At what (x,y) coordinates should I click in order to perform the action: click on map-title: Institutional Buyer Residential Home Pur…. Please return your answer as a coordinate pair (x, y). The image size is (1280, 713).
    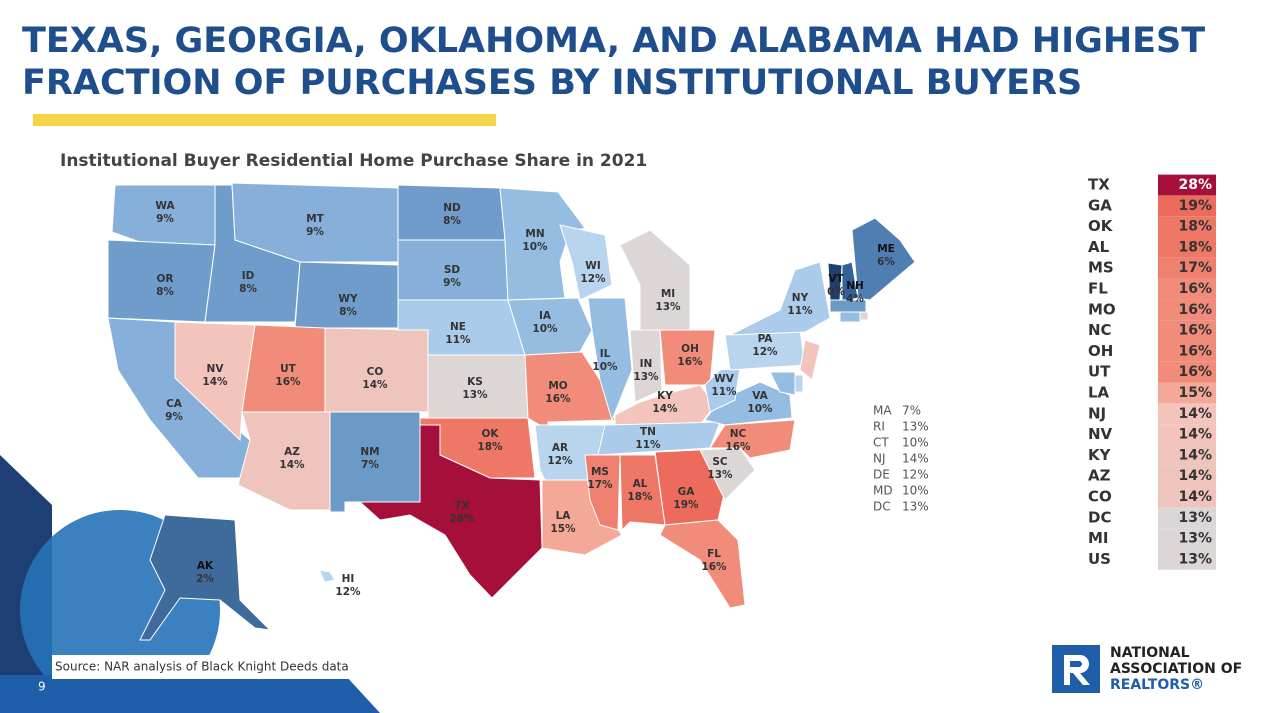
    Looking at the image, I should click on (353, 161).